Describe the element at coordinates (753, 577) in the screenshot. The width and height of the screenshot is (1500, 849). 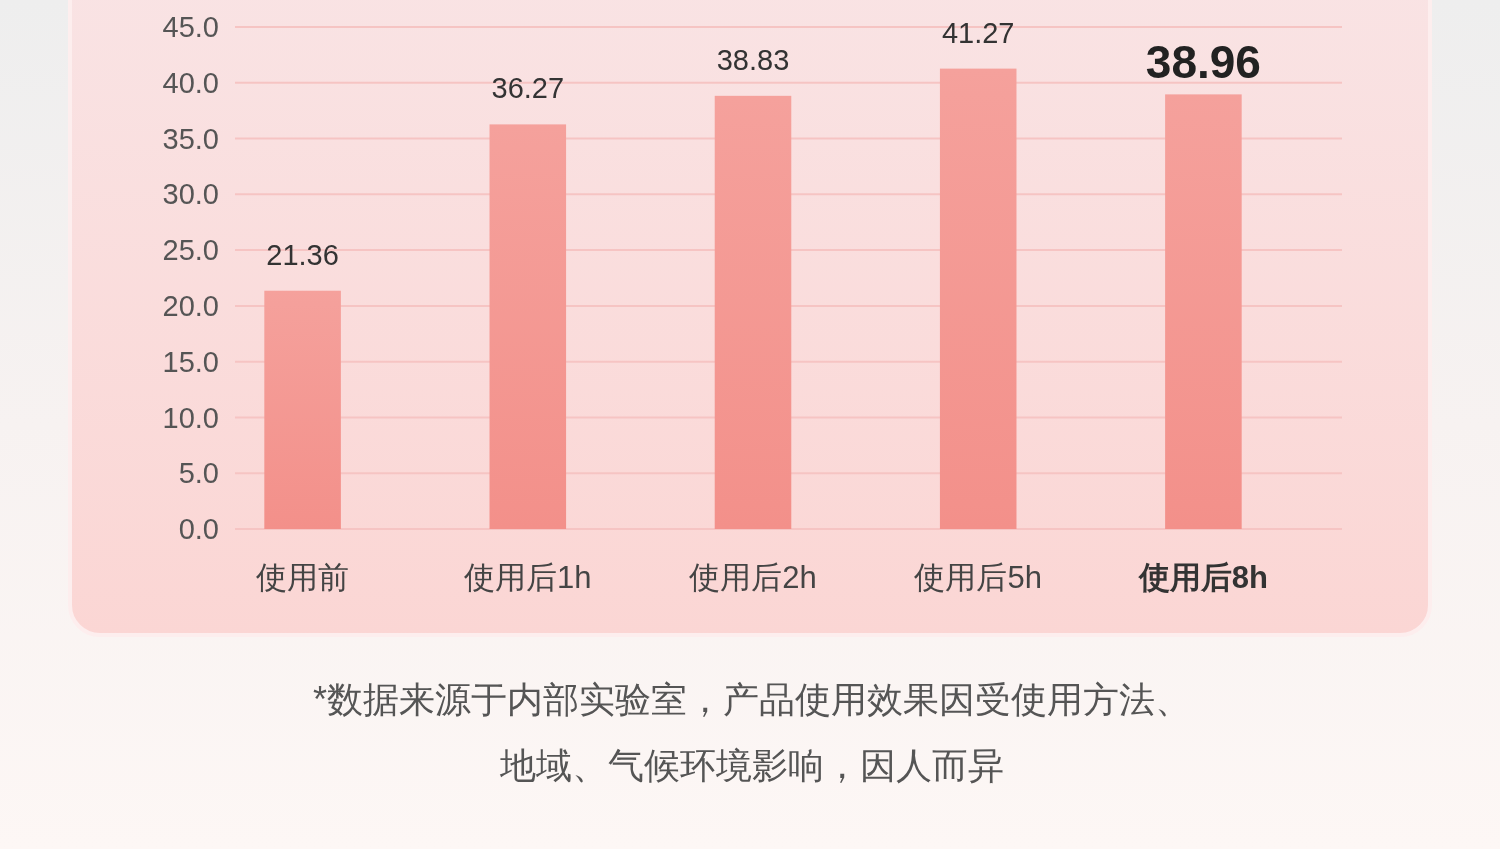
I see `x-tick-label: 使用后2h` at that location.